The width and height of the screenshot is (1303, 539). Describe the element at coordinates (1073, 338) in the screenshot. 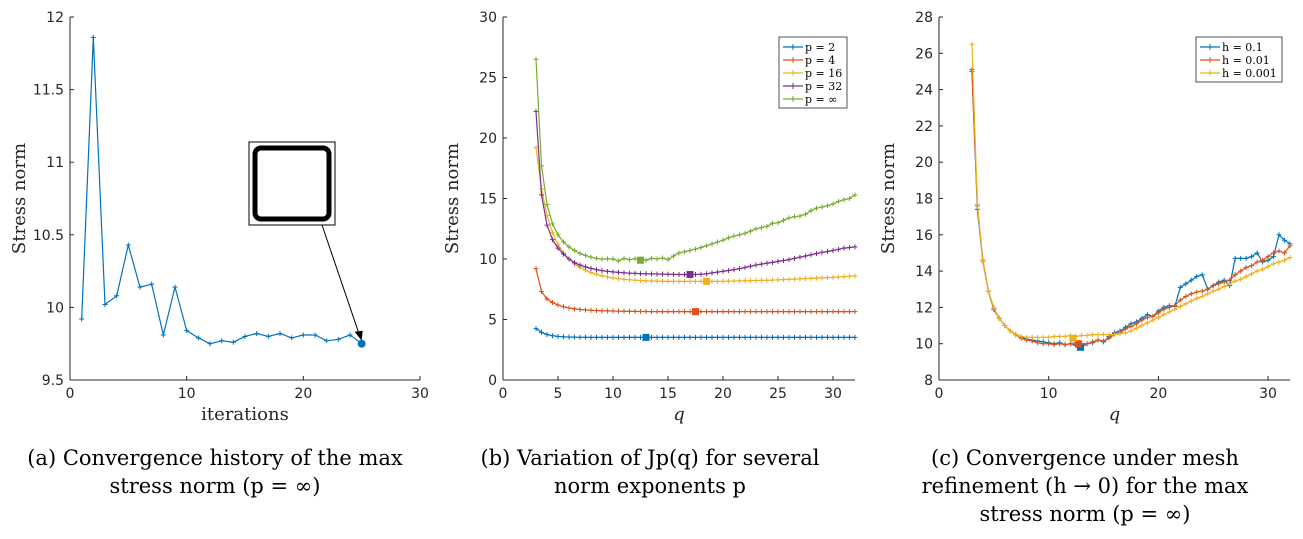

I see `optimum-marker` at that location.